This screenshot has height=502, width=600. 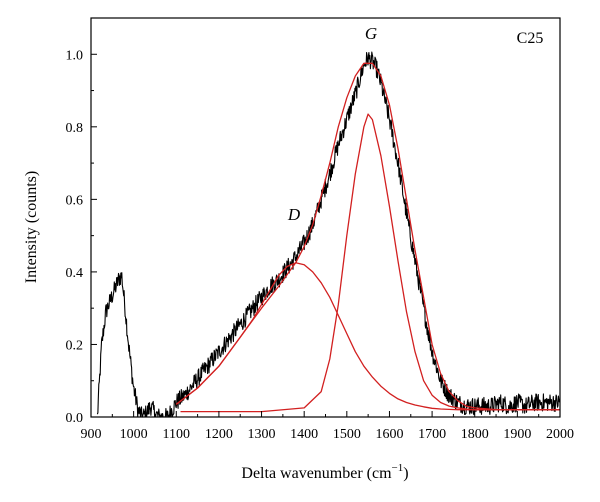 What do you see at coordinates (405, 473) in the screenshot?
I see `x-axis-label-close: )` at bounding box center [405, 473].